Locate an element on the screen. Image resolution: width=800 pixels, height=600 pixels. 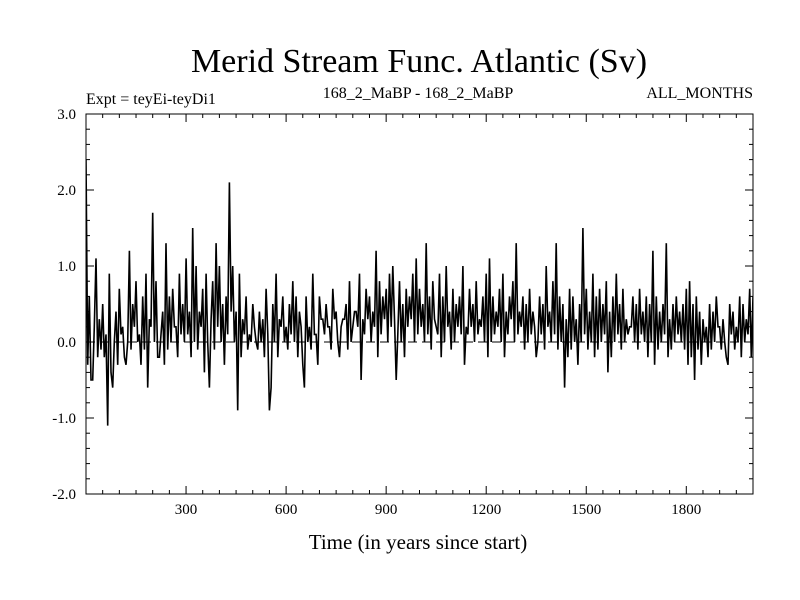
x-axis-label: Time (in years since start) is located at coordinates (418, 542).